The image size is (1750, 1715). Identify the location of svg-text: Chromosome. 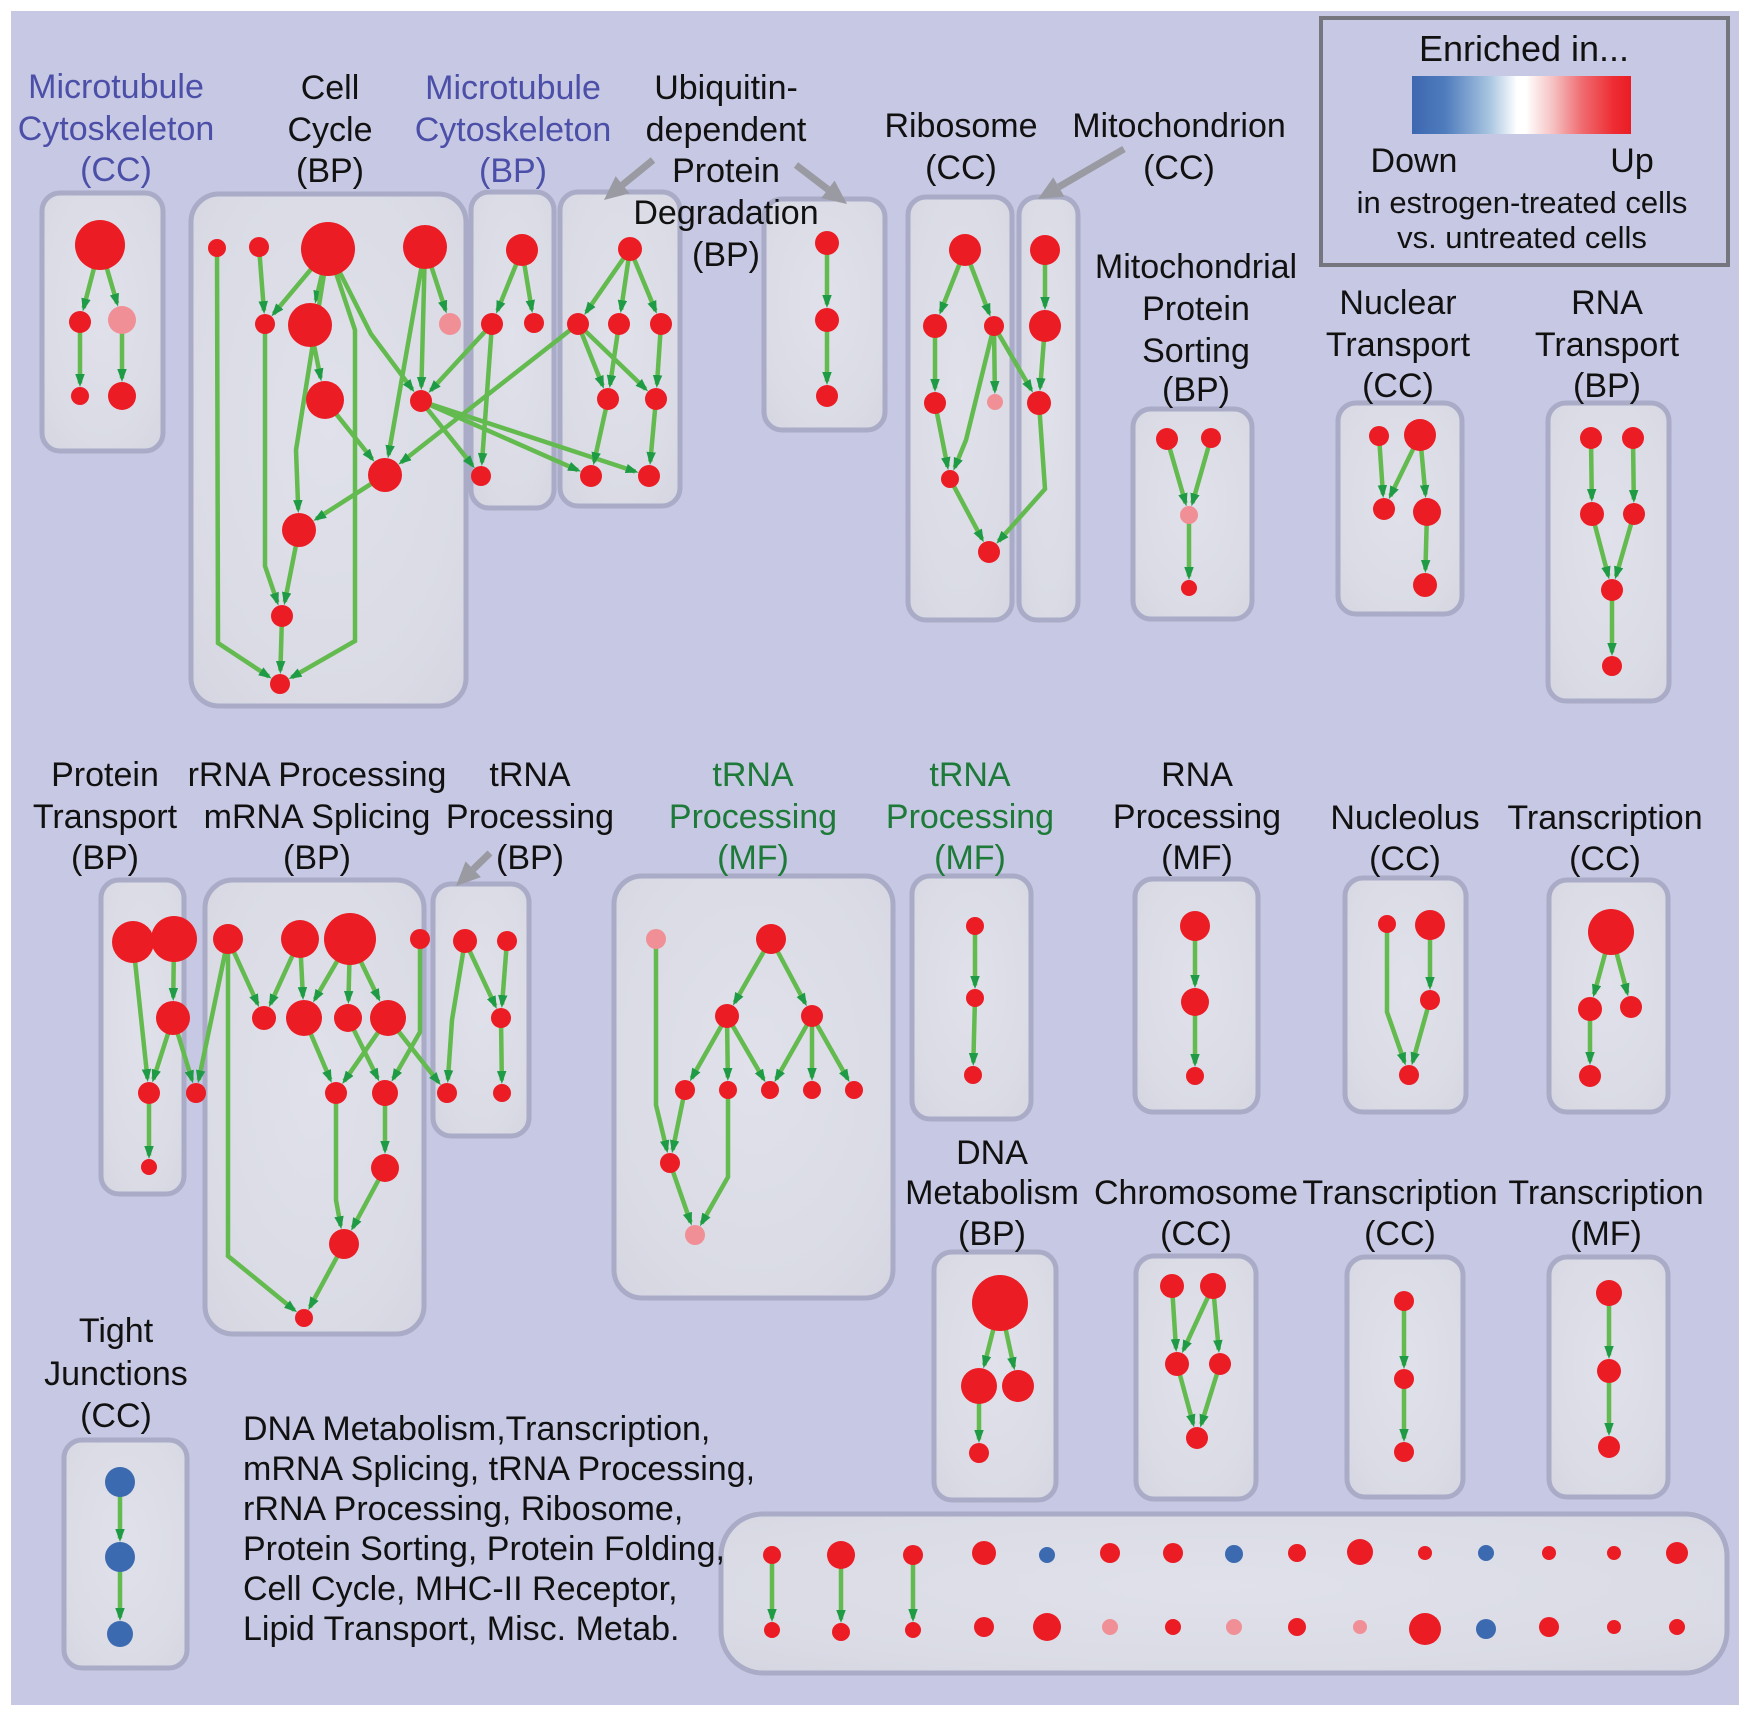
(1196, 1193).